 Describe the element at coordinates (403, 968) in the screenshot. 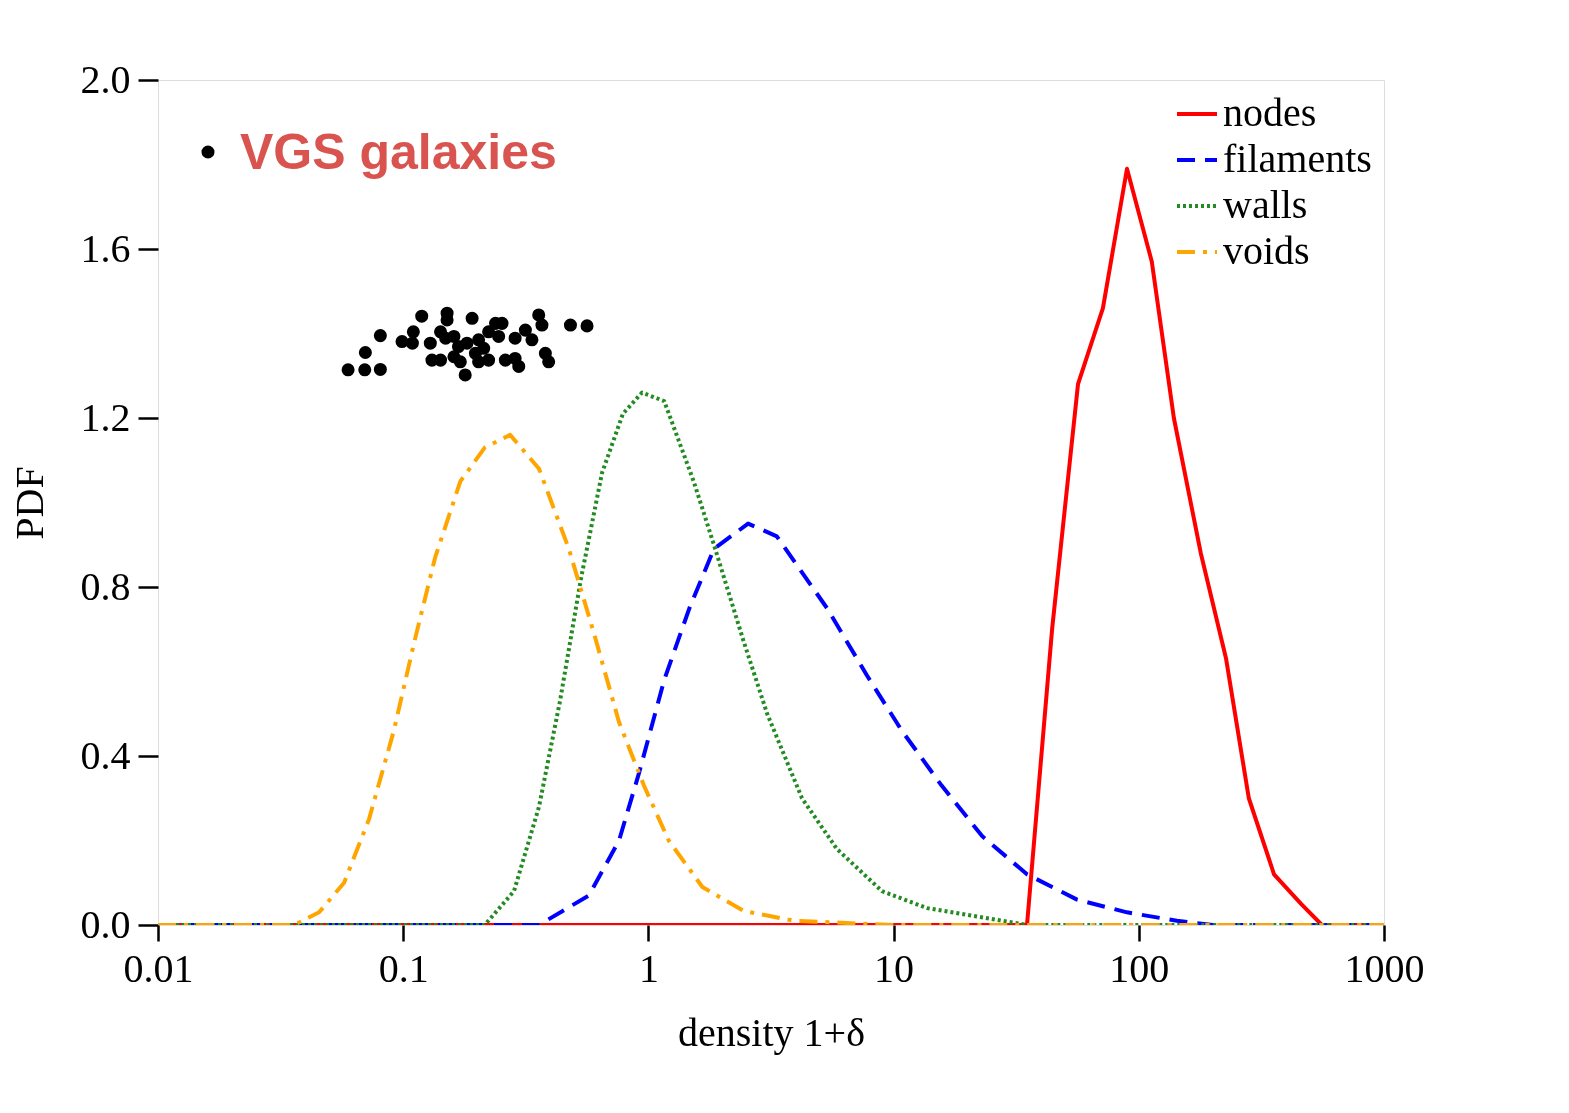

I see `x-tick-label: 0.1` at that location.